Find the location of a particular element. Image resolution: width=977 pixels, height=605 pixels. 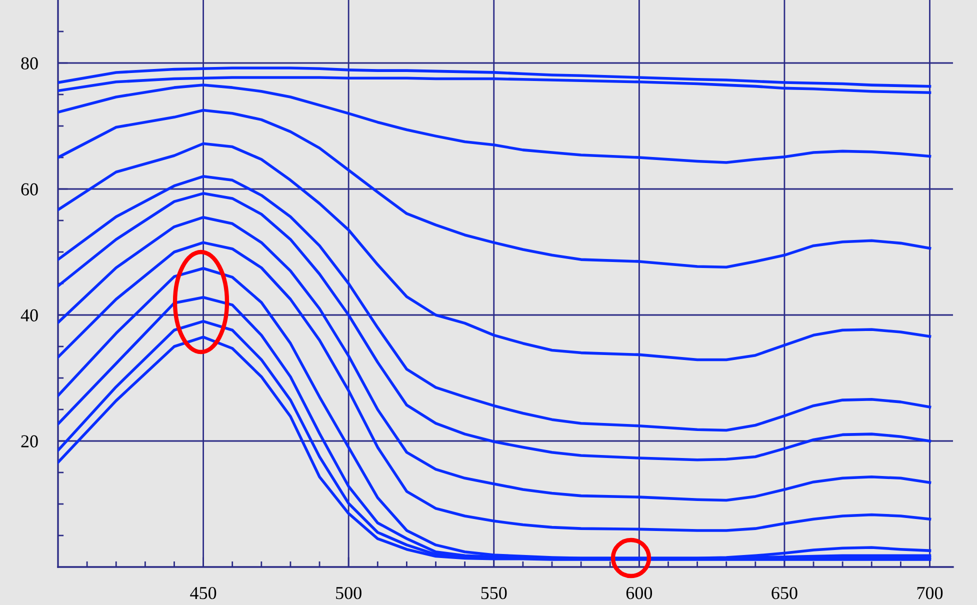

y-tick-label: 80 is located at coordinates (29, 63).